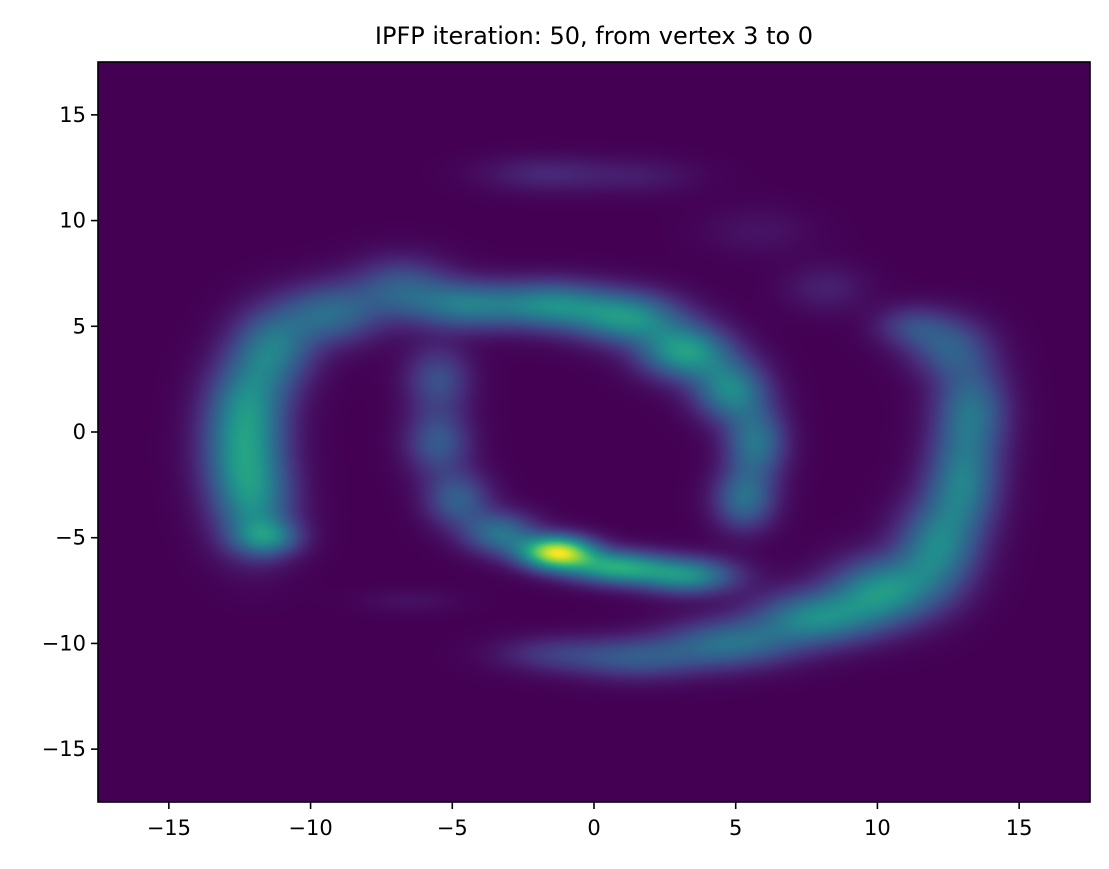  Describe the element at coordinates (735, 828) in the screenshot. I see `x-tick-label: 5` at that location.